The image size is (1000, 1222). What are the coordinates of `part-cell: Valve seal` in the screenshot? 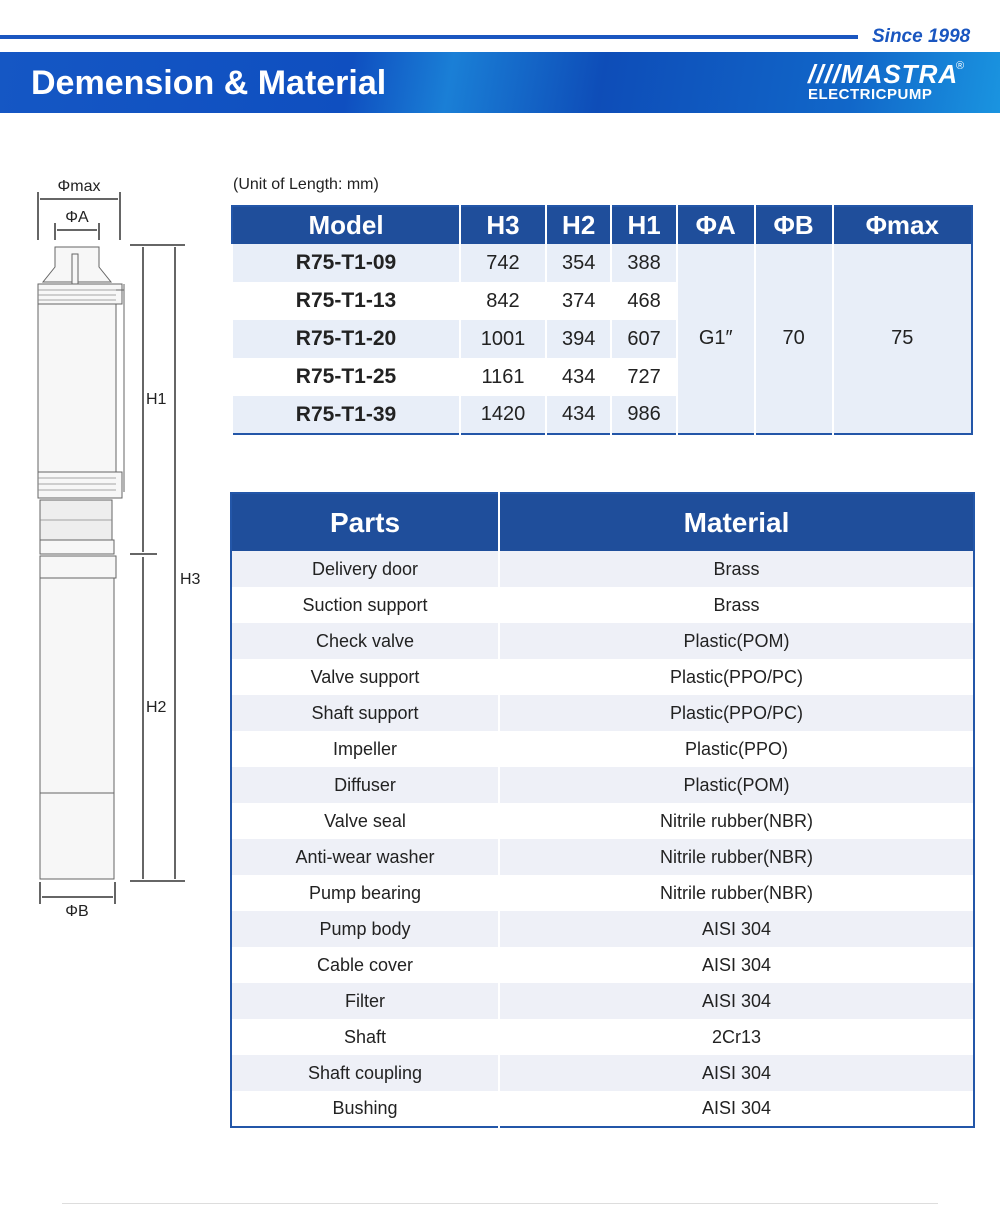 It's located at (365, 820).